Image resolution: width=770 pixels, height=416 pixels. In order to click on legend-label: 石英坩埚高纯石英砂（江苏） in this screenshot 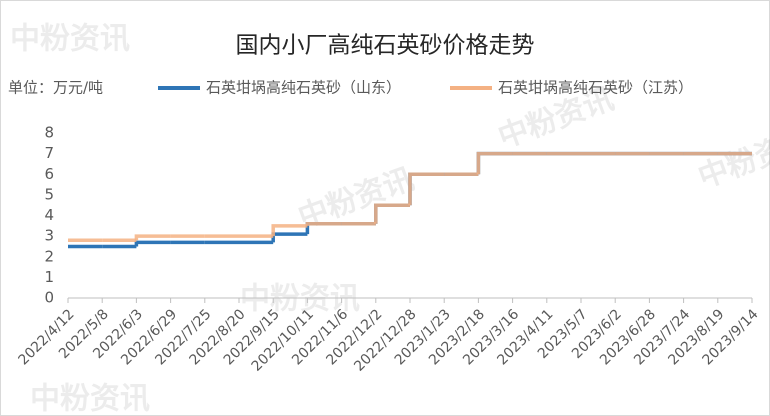, I will do `click(595, 88)`.